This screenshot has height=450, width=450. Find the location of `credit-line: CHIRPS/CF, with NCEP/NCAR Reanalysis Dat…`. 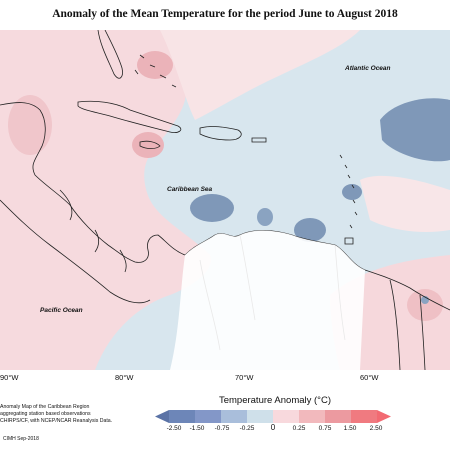

credit-line: CHIRPS/CF, with NCEP/NCAR Reanalysis Dat… is located at coordinates (56, 420).